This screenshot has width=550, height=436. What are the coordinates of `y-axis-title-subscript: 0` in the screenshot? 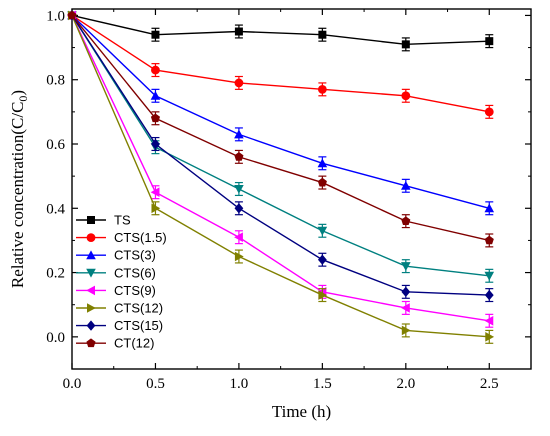 It's located at (23, 99).